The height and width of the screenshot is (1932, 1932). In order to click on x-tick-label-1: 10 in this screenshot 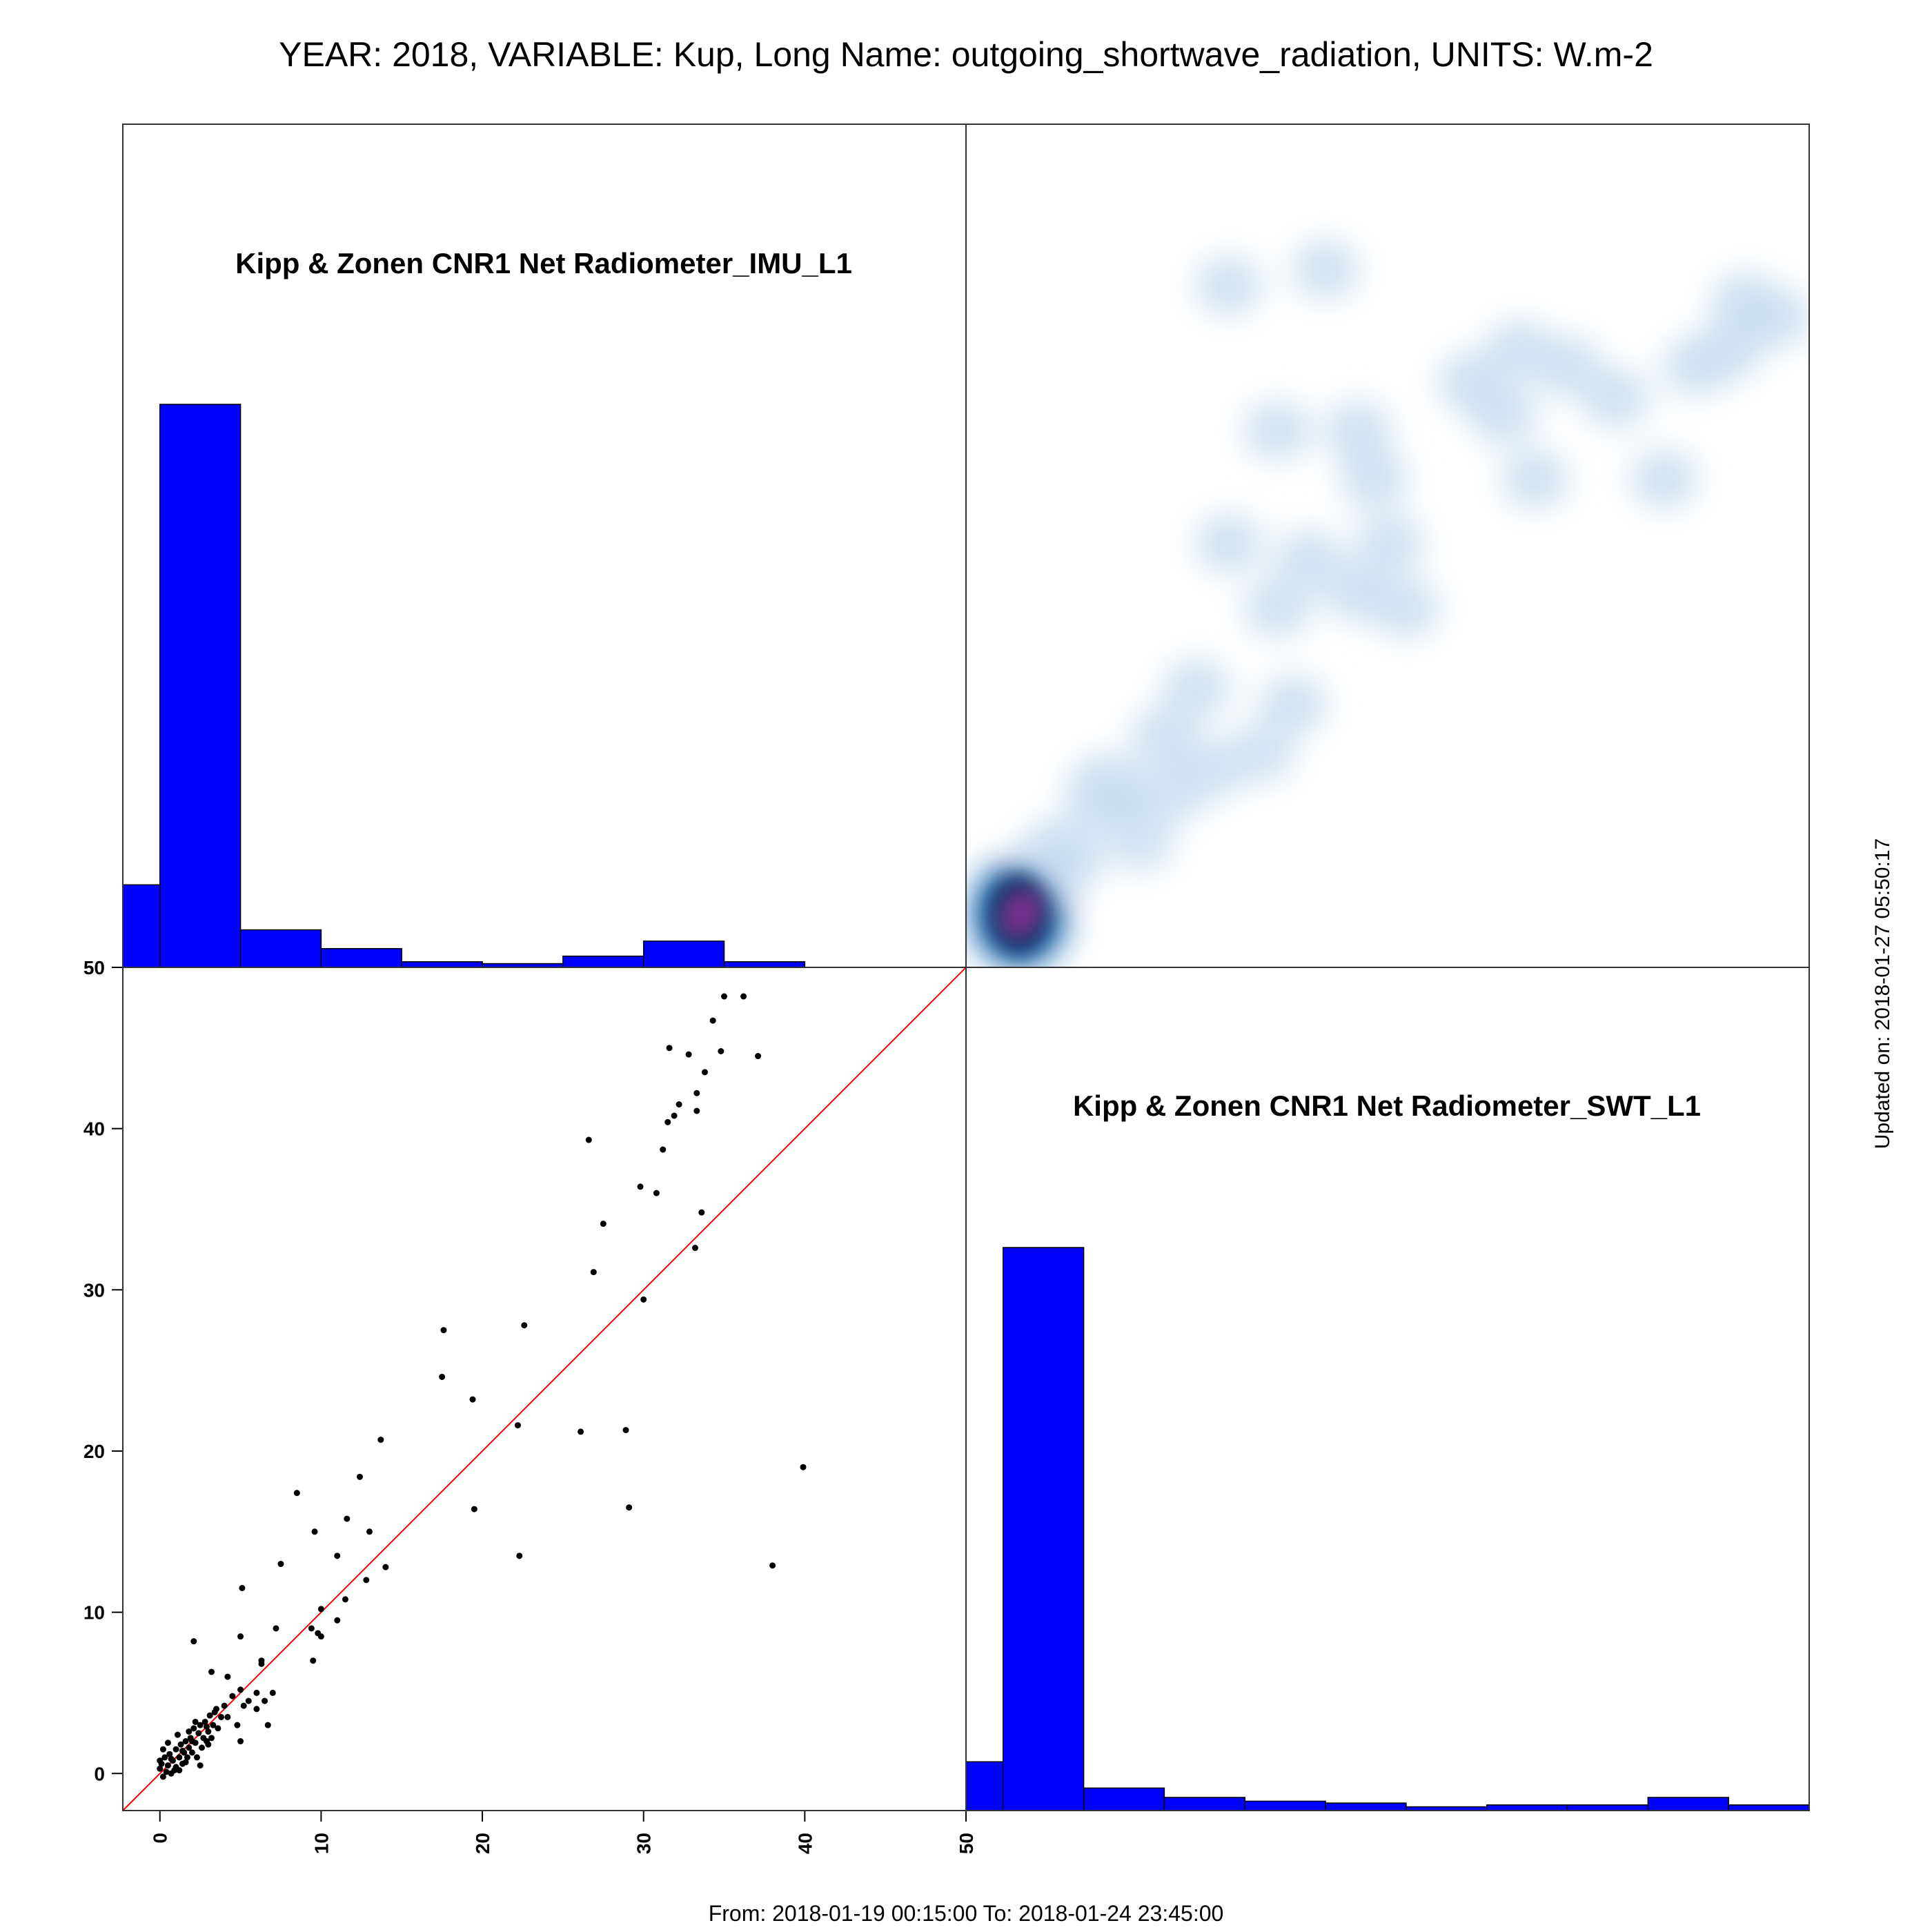, I will do `click(321, 1843)`.